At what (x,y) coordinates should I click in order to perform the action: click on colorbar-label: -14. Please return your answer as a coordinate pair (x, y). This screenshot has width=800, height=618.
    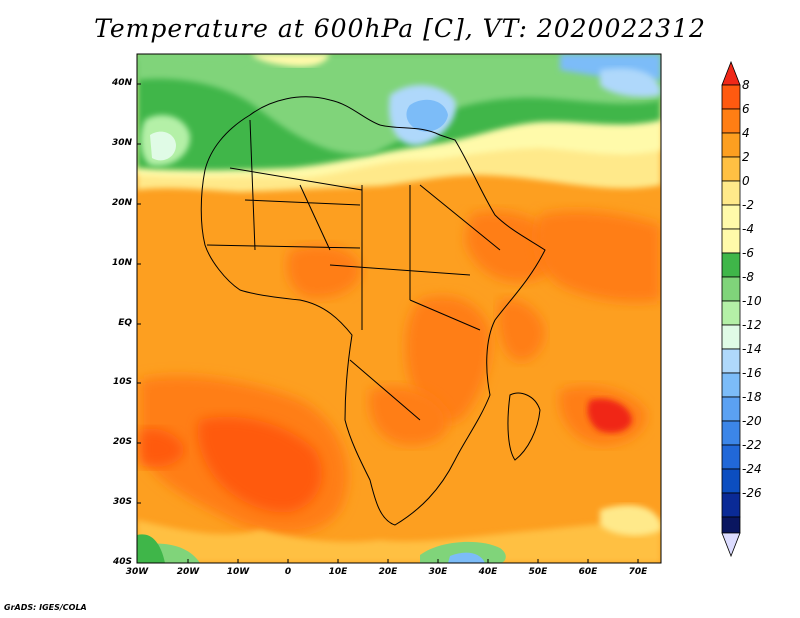
    Looking at the image, I should click on (752, 349).